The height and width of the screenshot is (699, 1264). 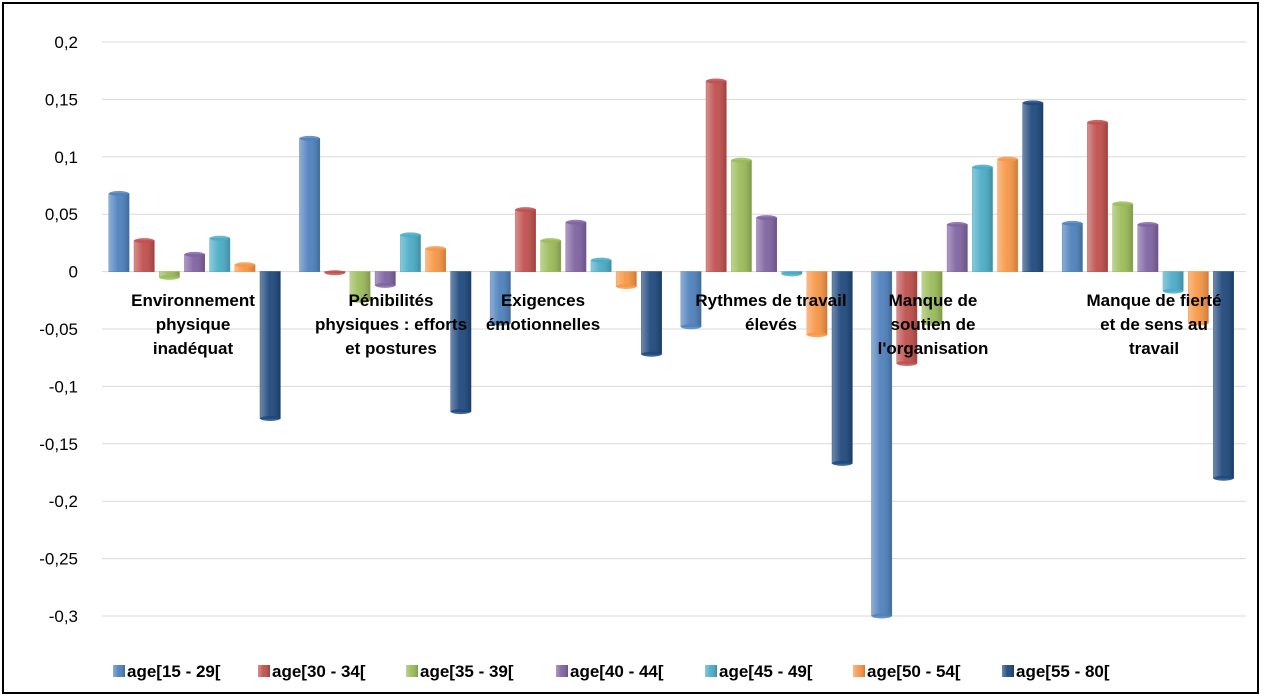 What do you see at coordinates (933, 348) in the screenshot?
I see `category-label: l'organisation` at bounding box center [933, 348].